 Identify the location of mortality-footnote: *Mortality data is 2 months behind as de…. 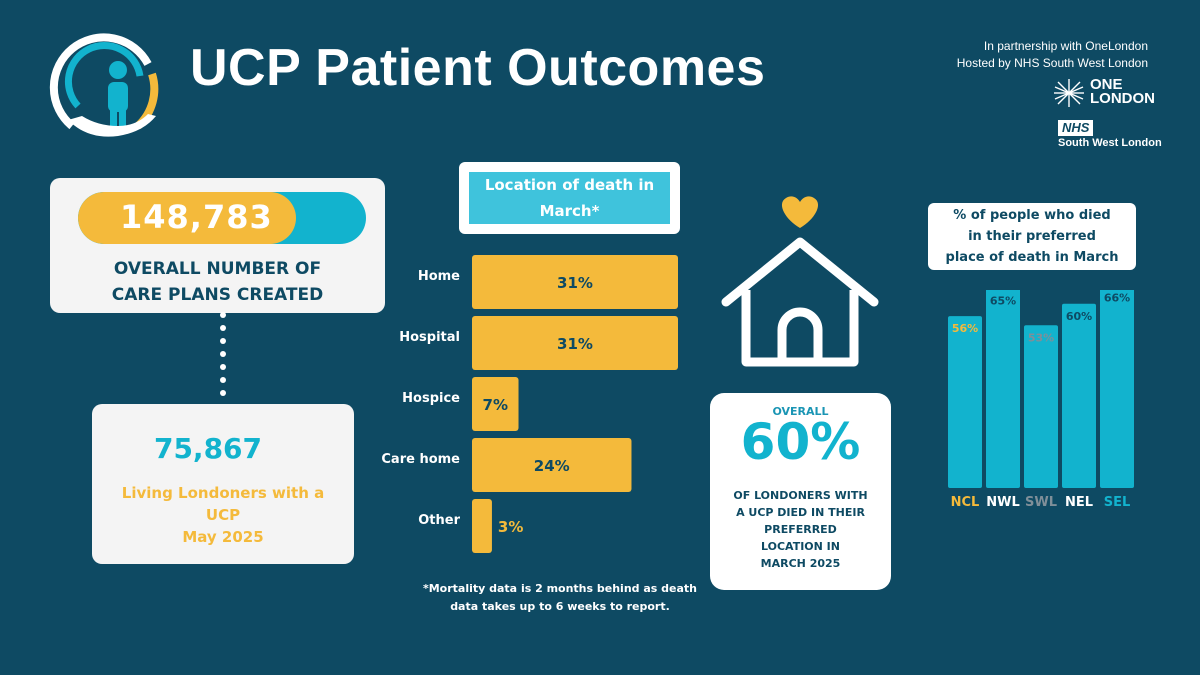
(560, 598).